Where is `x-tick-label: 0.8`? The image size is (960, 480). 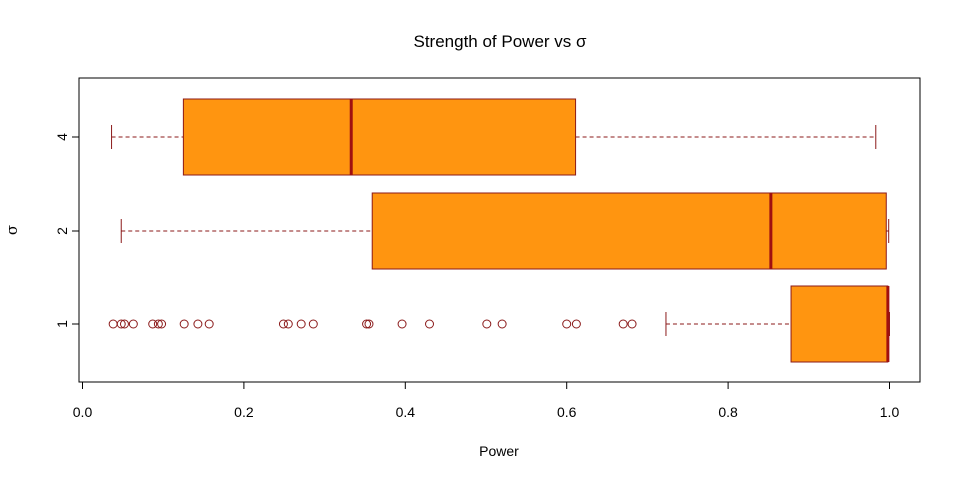 x-tick-label: 0.8 is located at coordinates (728, 412).